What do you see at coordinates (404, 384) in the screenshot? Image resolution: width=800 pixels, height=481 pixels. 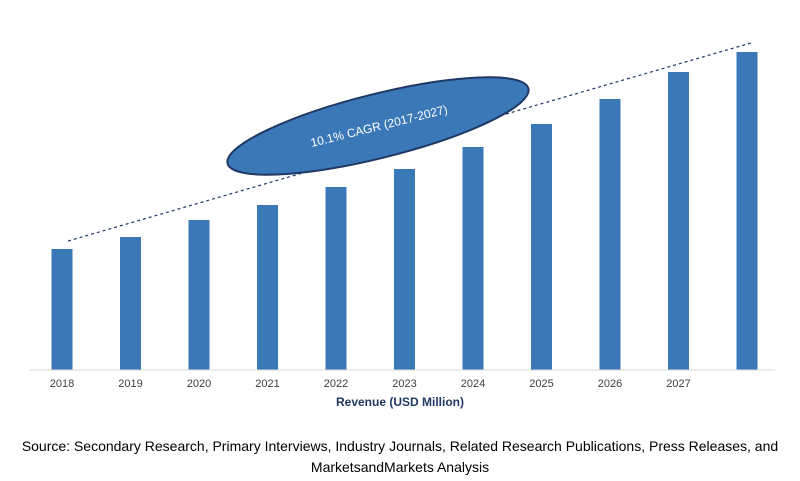 I see `x-tick-label: 2023` at bounding box center [404, 384].